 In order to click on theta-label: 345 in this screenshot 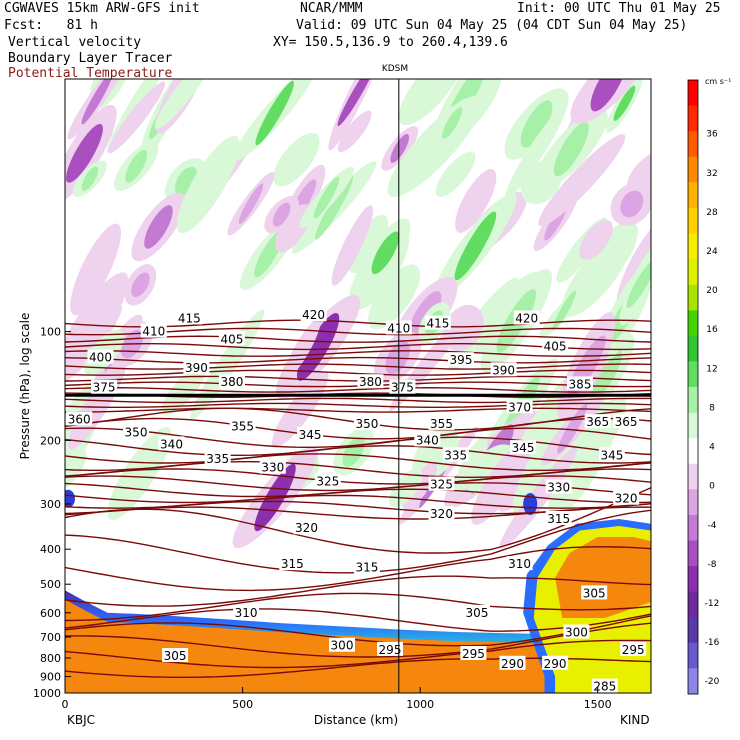, I will do `click(310, 435)`.